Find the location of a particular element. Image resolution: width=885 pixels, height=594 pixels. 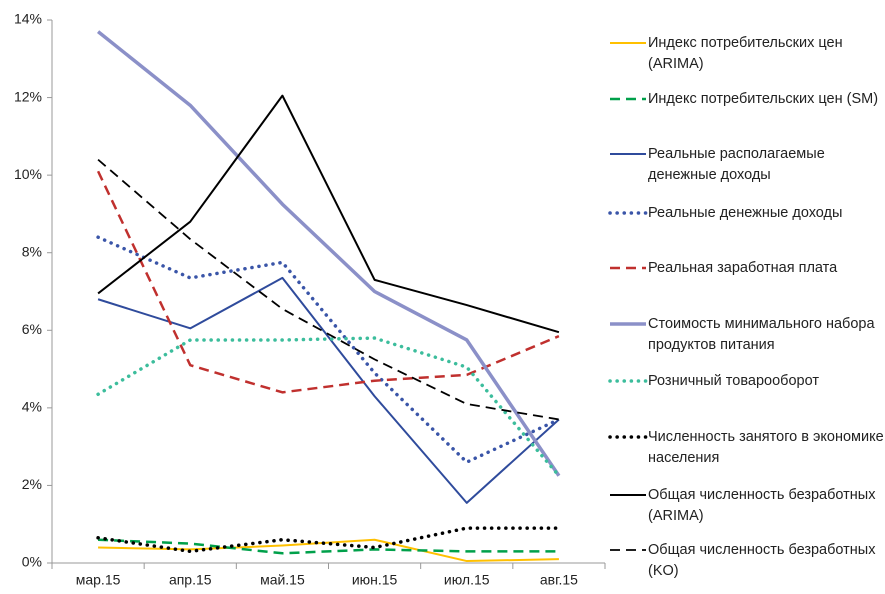

legend-label: Индекс потребительских цен (ARIMA) is located at coordinates (745, 53).